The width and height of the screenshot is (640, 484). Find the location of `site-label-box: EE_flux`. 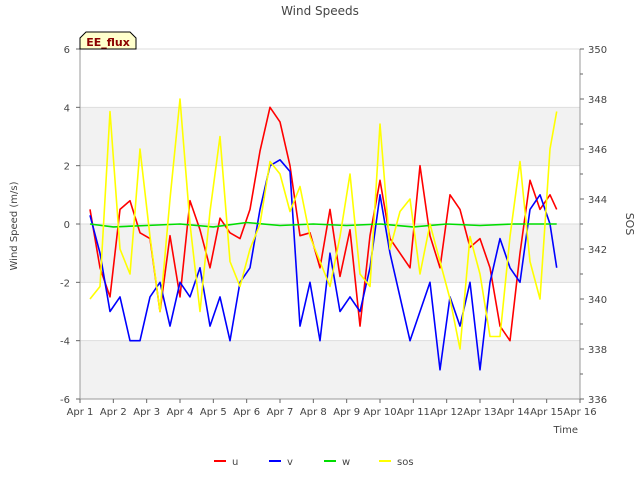

site-label-box: EE_flux is located at coordinates (108, 40).